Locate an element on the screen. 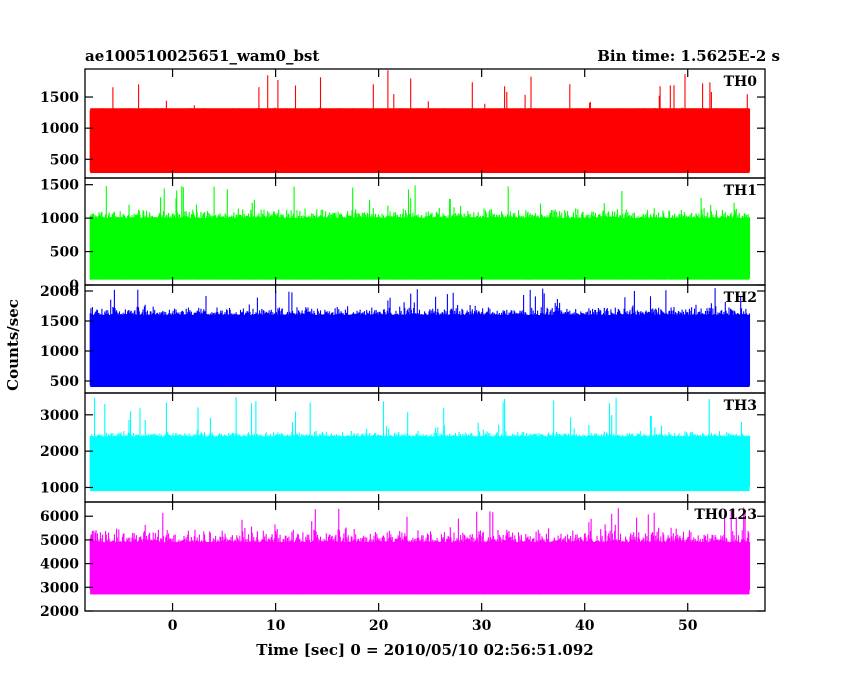 Image resolution: width=850 pixels, height=684 pixels. series-line-th3 is located at coordinates (420, 444).